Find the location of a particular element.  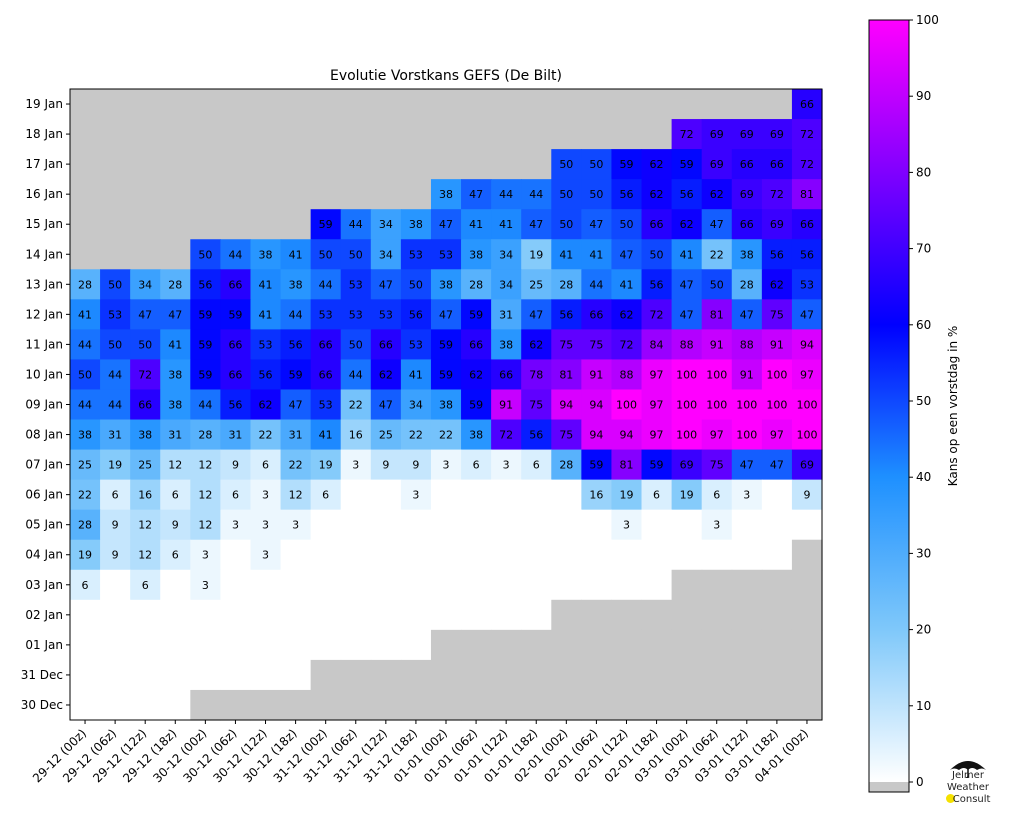

cell-value-label: 97 is located at coordinates (807, 374).